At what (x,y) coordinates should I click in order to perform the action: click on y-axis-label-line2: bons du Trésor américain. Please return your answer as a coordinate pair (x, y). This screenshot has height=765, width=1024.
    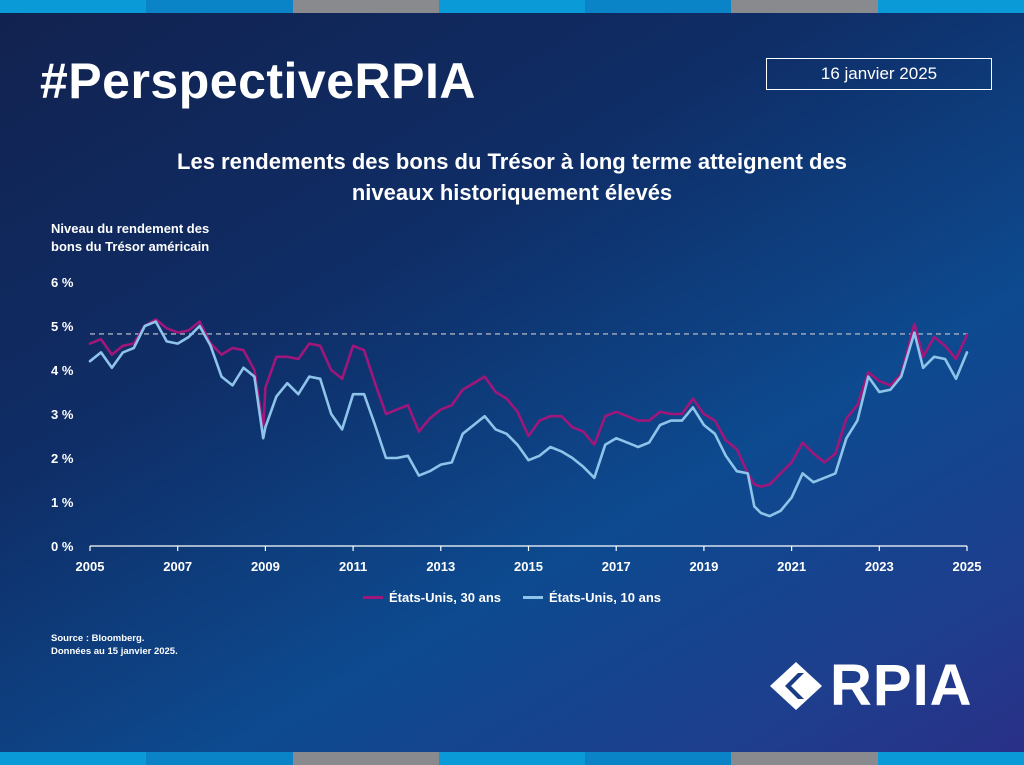
    Looking at the image, I should click on (130, 246).